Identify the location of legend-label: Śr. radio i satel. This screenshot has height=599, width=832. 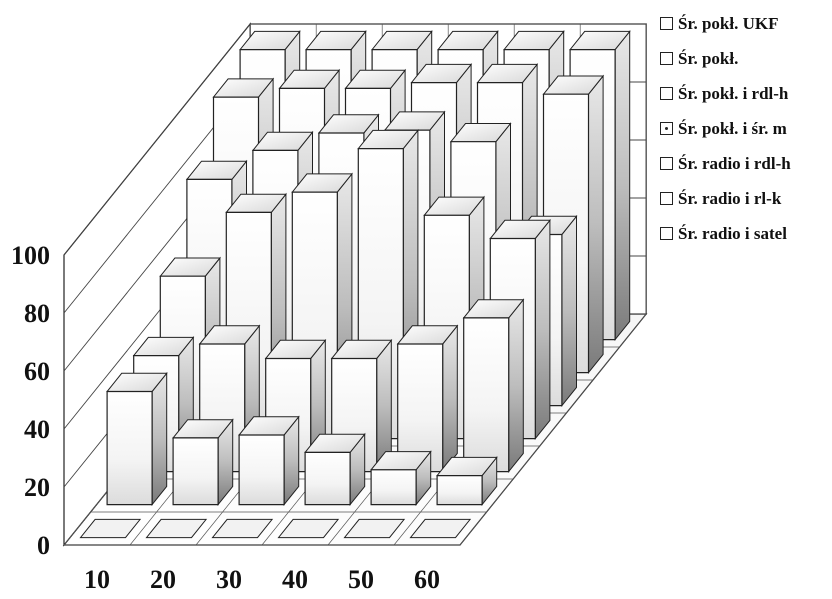
(732, 233).